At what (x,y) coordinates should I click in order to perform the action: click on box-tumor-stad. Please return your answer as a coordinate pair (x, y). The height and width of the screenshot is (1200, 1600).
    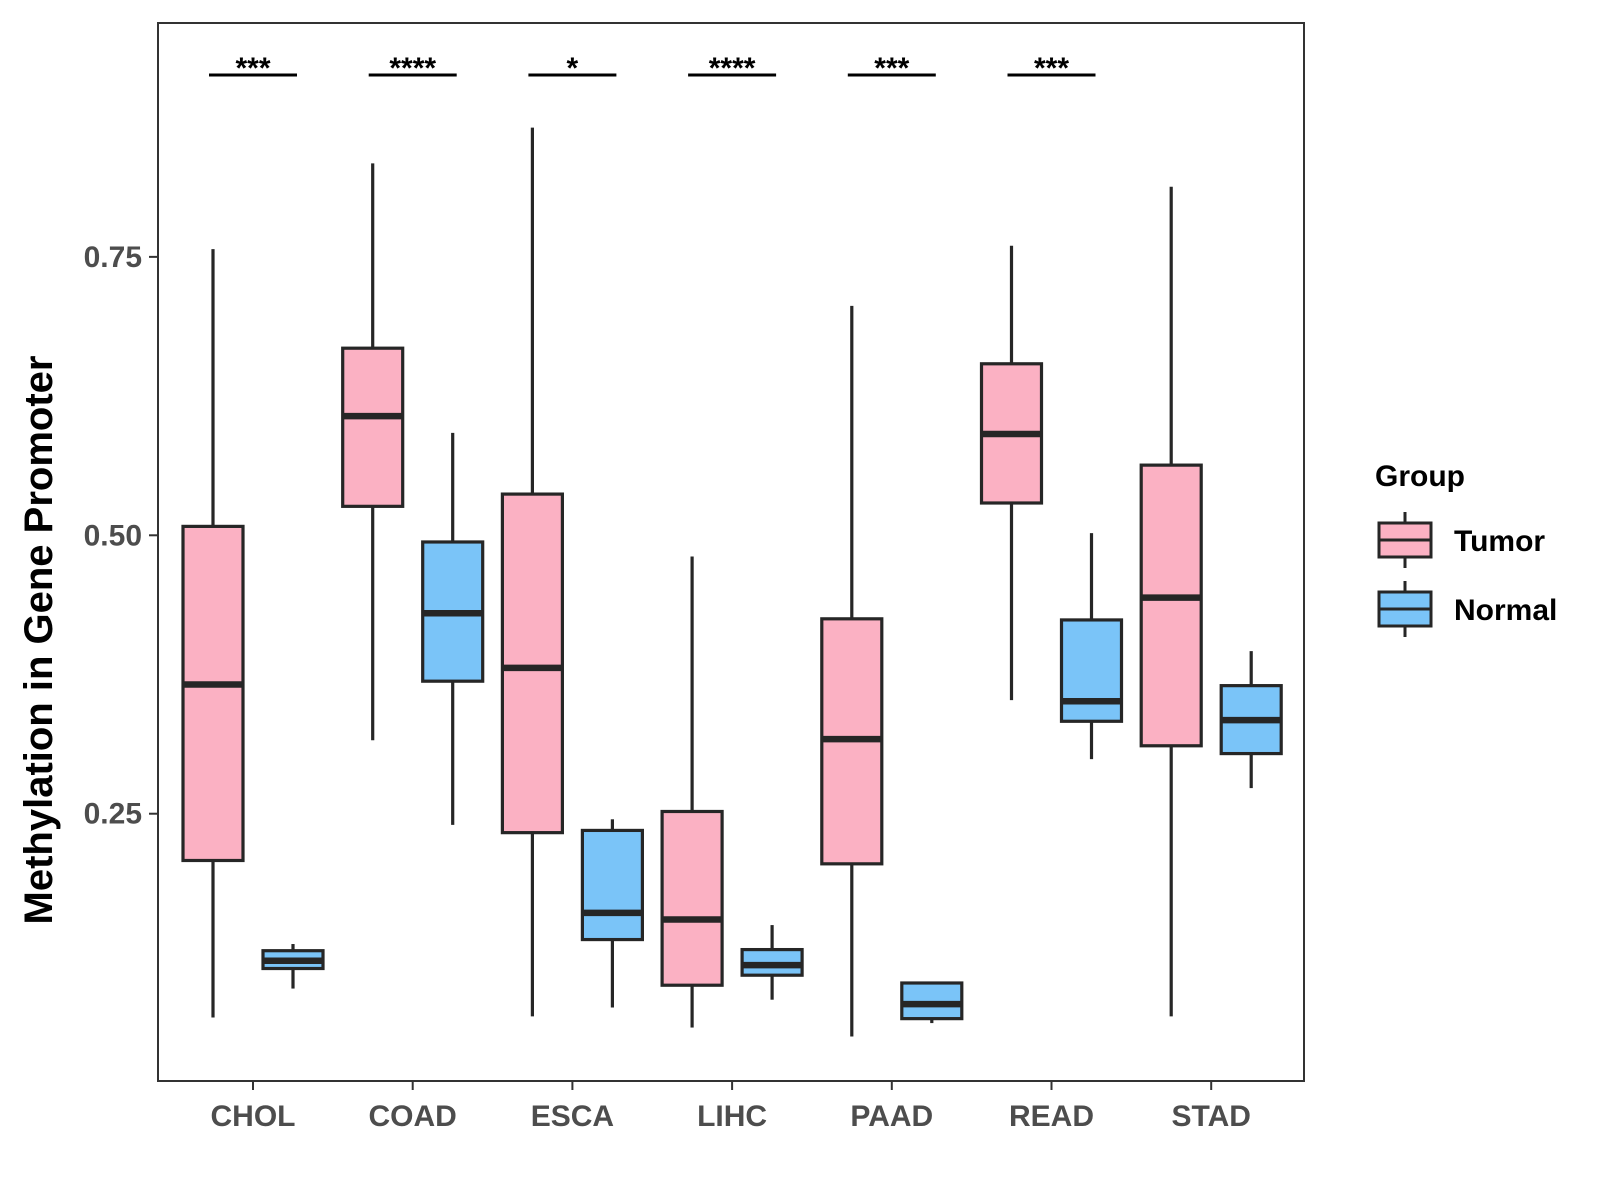
    Looking at the image, I should click on (1171, 601).